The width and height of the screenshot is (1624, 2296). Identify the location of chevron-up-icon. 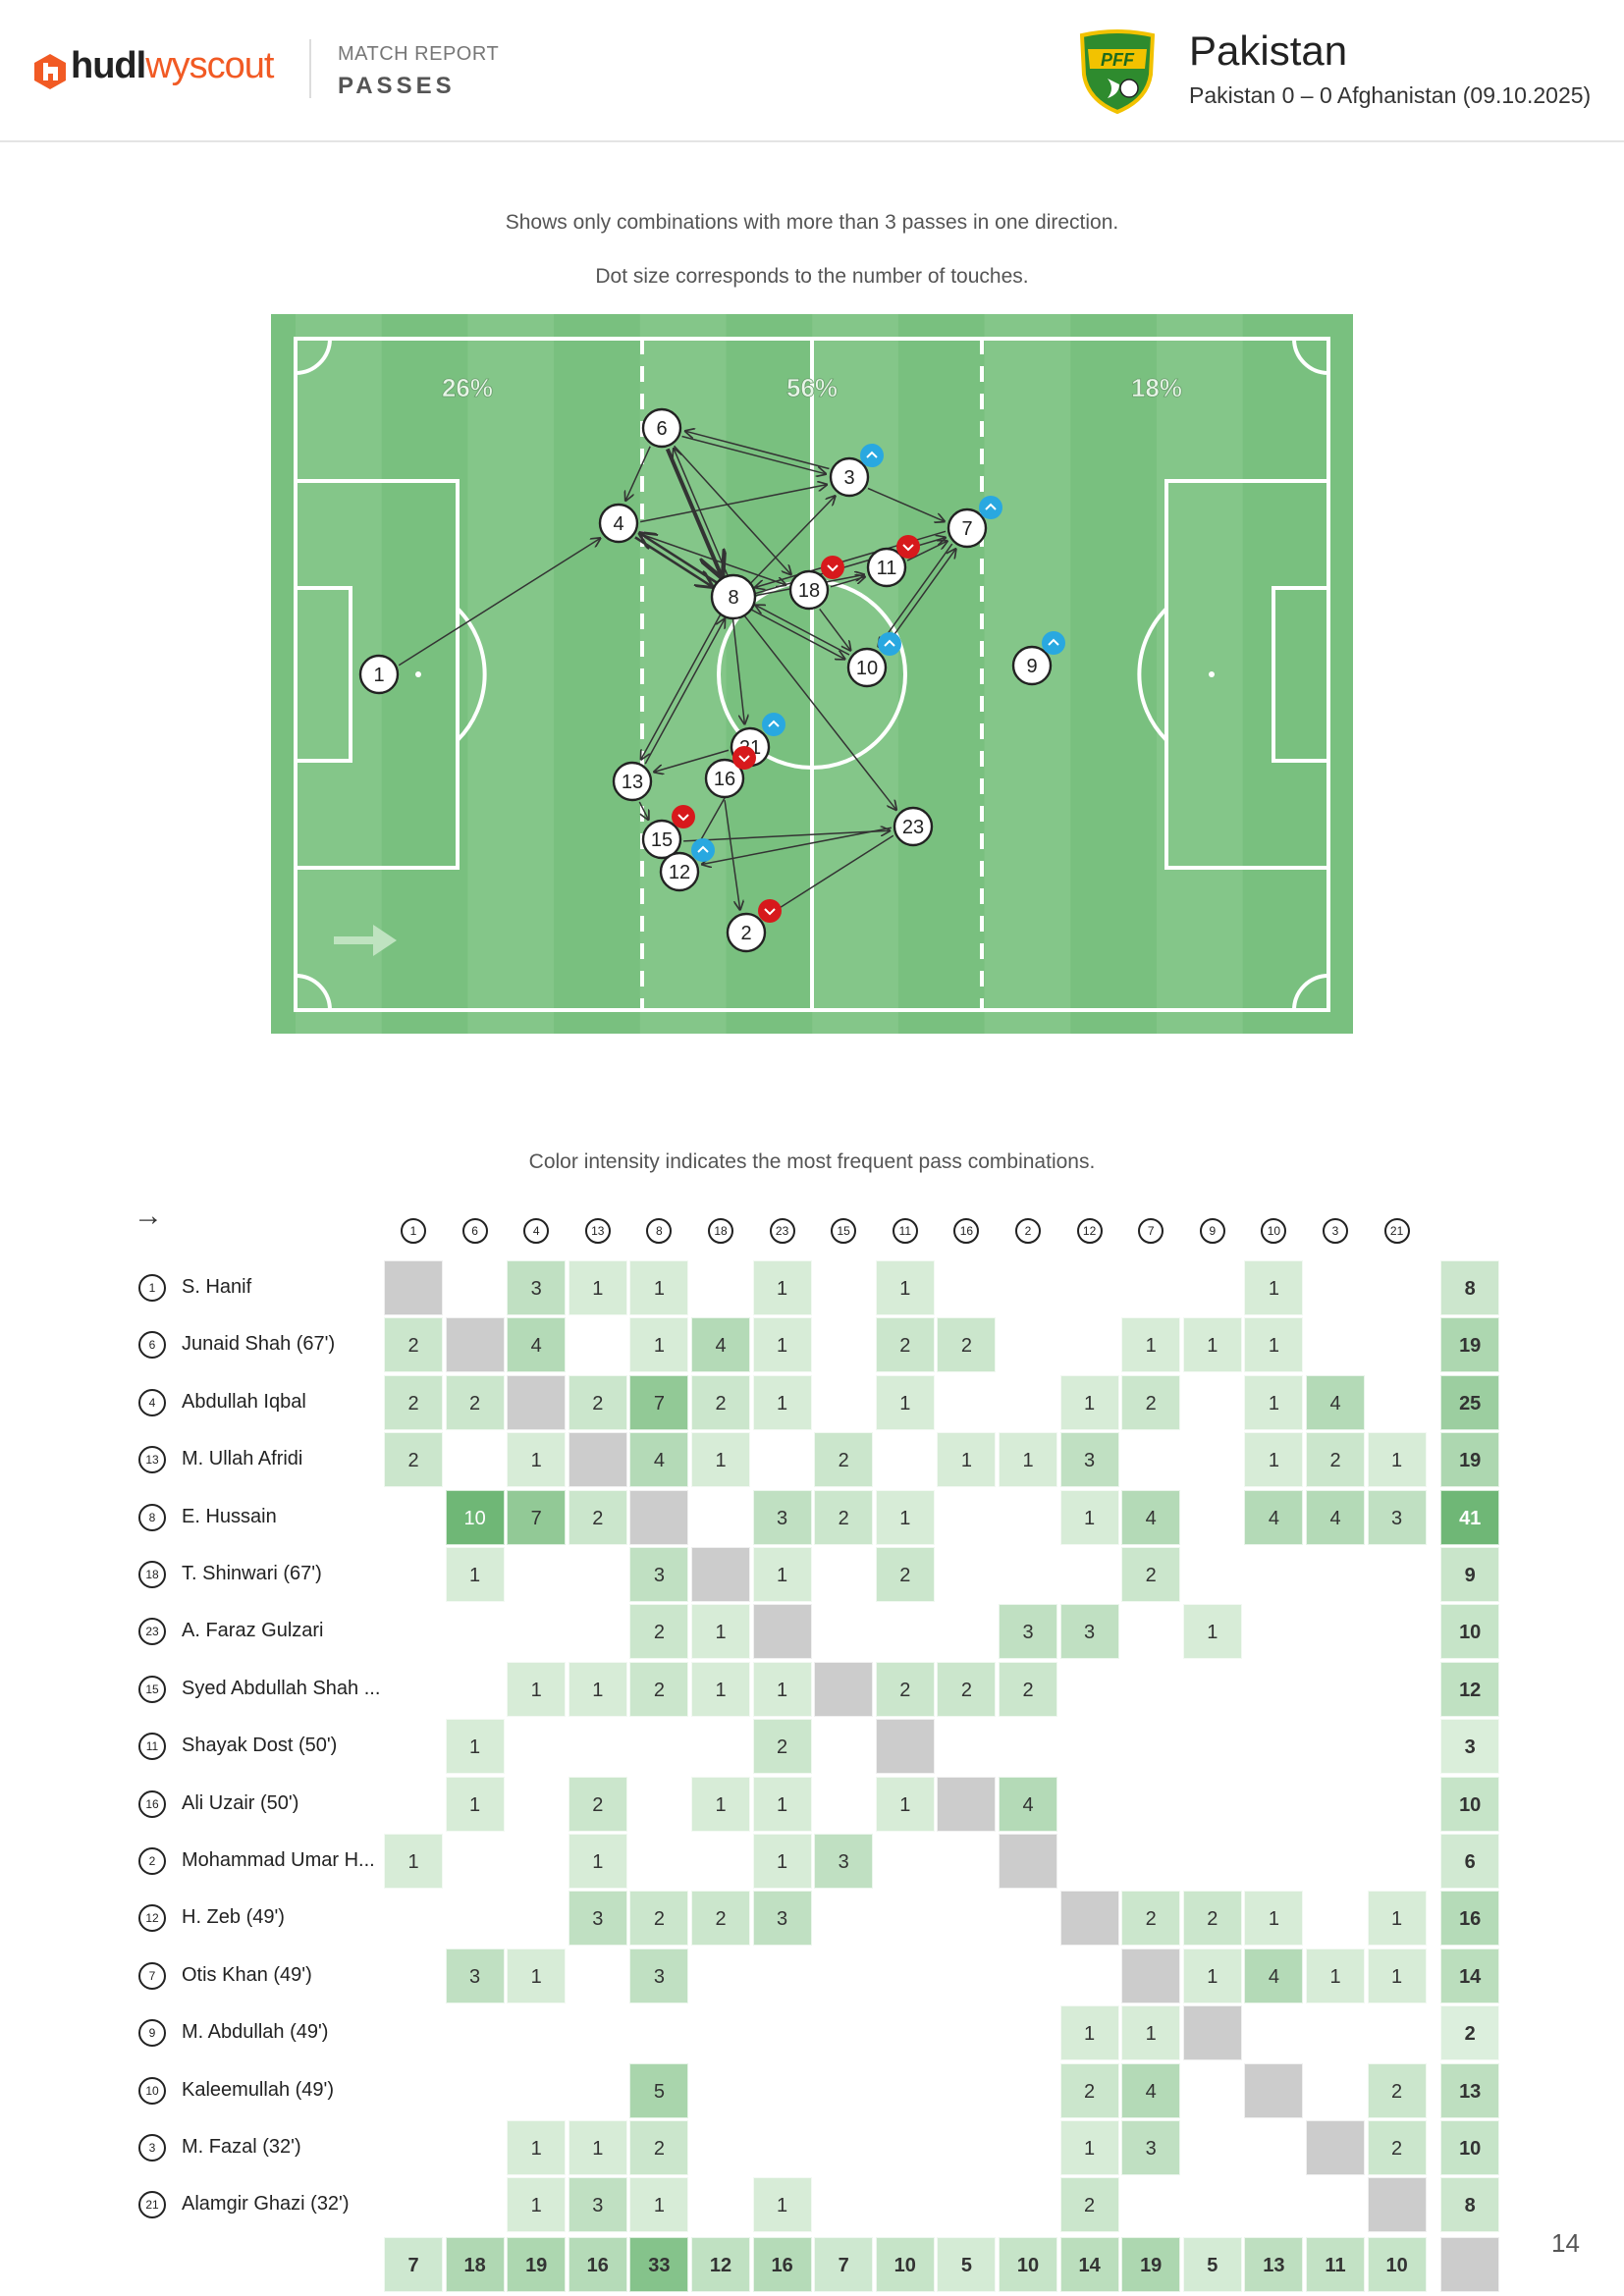
(773, 725).